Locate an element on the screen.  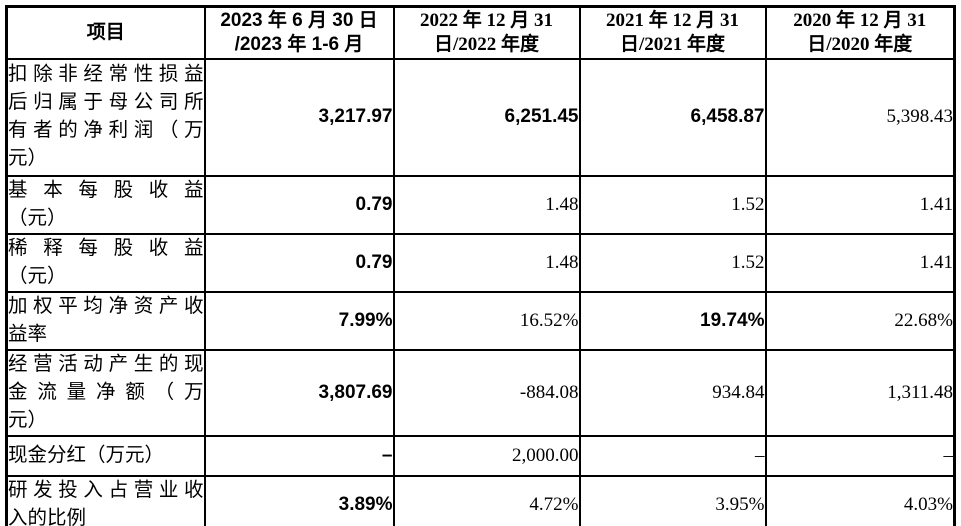
table-row-rd-revenue-ratio: 研发投入占营业收 入的比例 3.89% 4.72% 3.95% 4.03% is located at coordinates (480, 500).